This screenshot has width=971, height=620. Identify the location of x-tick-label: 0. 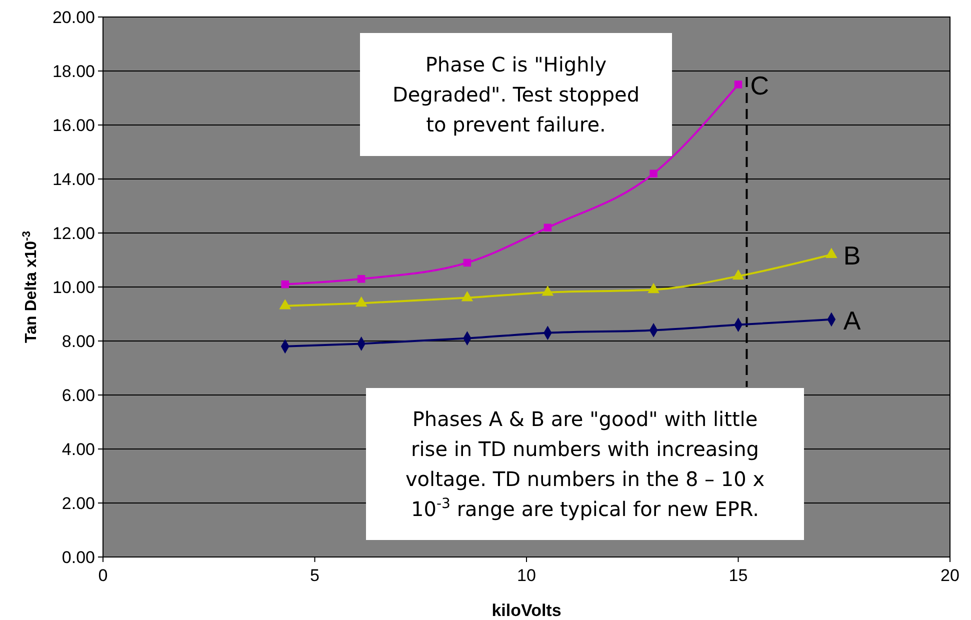
(103, 575).